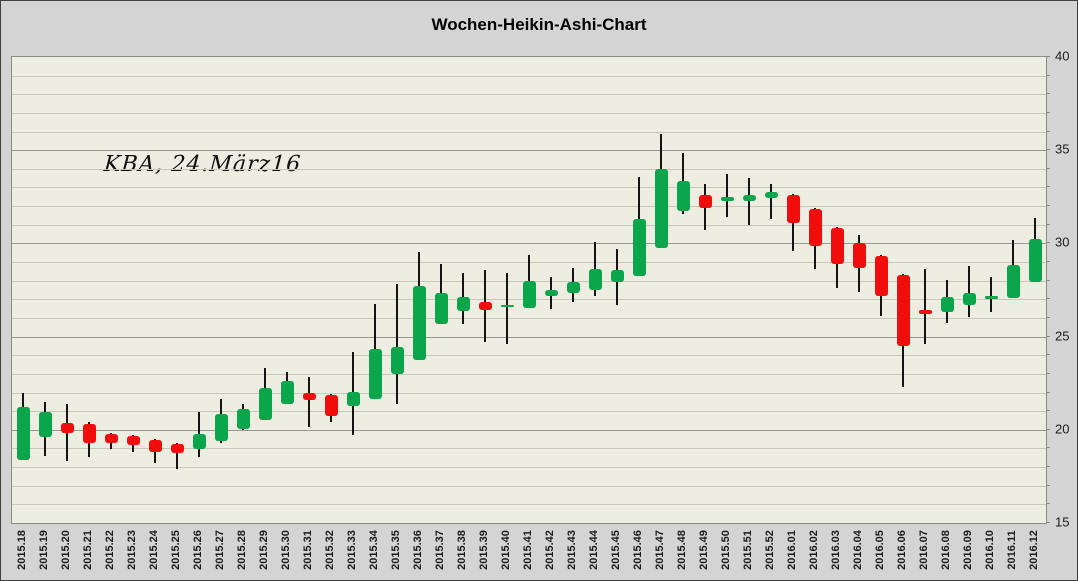 This screenshot has height=581, width=1078. What do you see at coordinates (352, 550) in the screenshot?
I see `x-axis-label: 2015.33` at bounding box center [352, 550].